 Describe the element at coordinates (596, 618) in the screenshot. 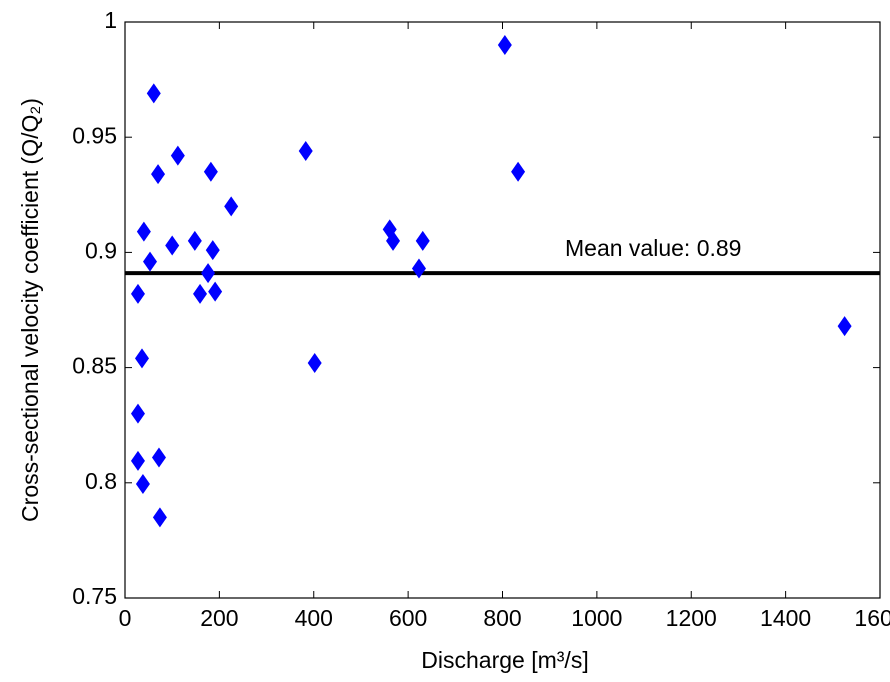

I see `x-tick-label: 1000` at that location.